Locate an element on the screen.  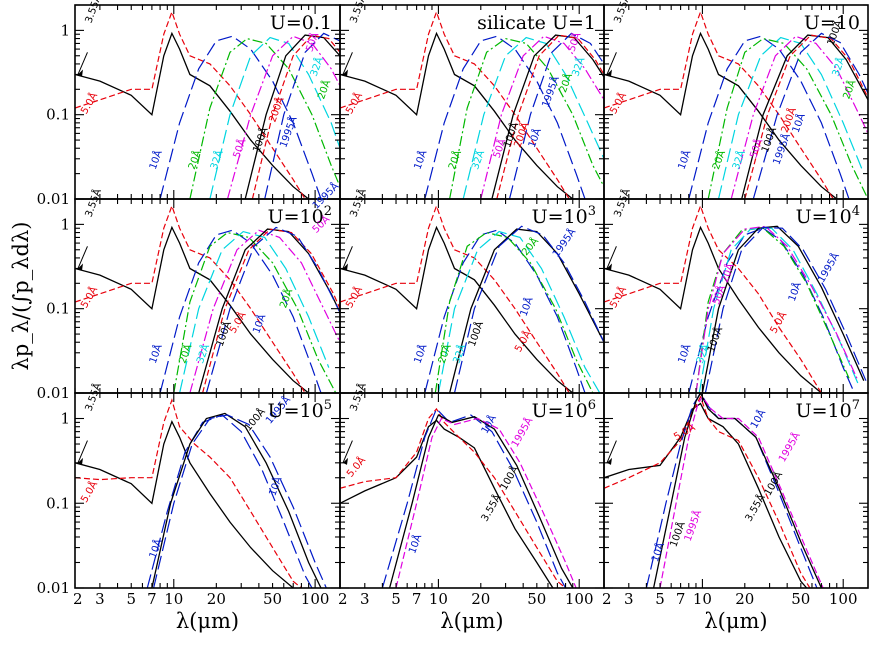
panel-label: U=107 is located at coordinates (828, 410).